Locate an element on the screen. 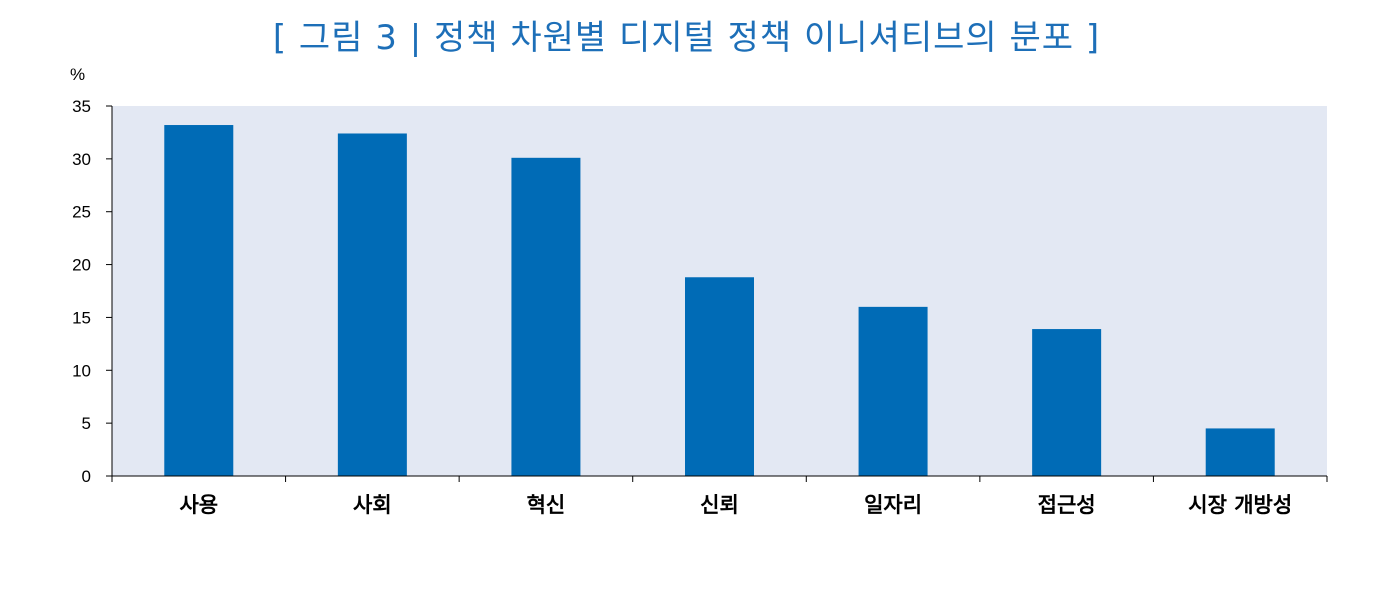  x-tick-label: 접근성 is located at coordinates (1067, 505).